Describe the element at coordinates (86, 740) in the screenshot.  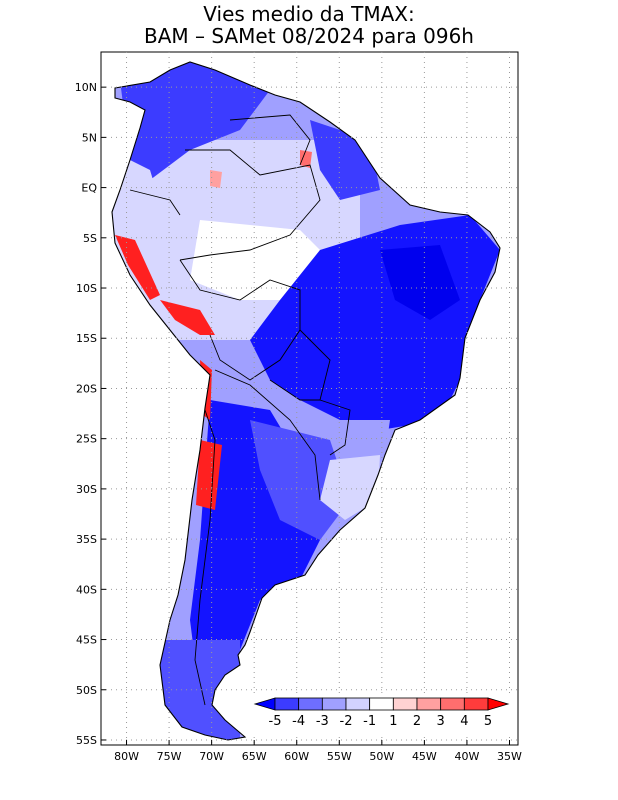
I see `lat-tick-label: 55S` at that location.